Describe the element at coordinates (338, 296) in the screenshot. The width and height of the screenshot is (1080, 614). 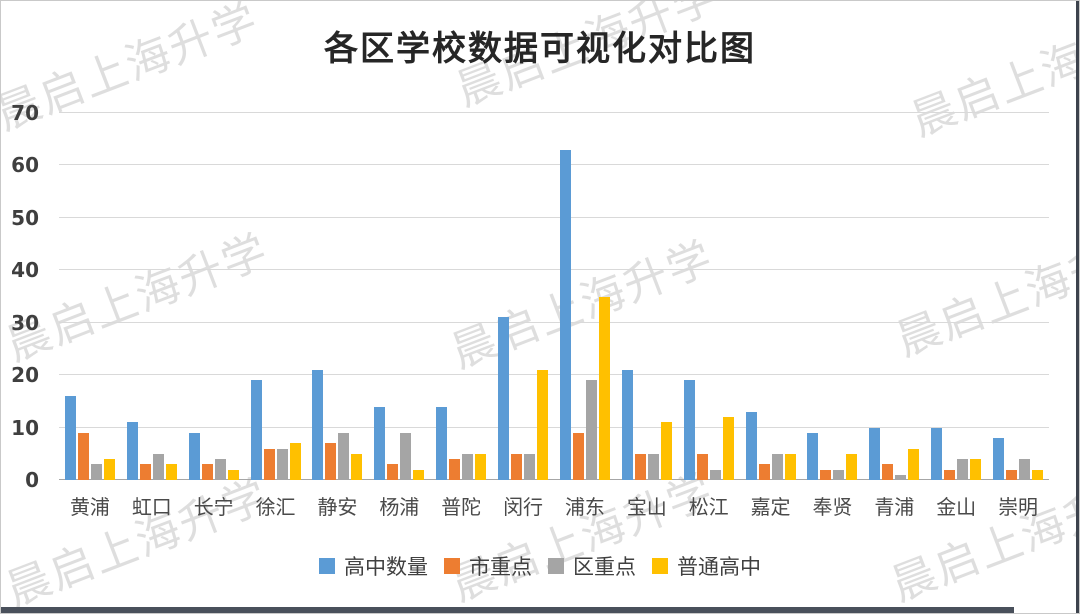
I see `bar-group-静安` at that location.